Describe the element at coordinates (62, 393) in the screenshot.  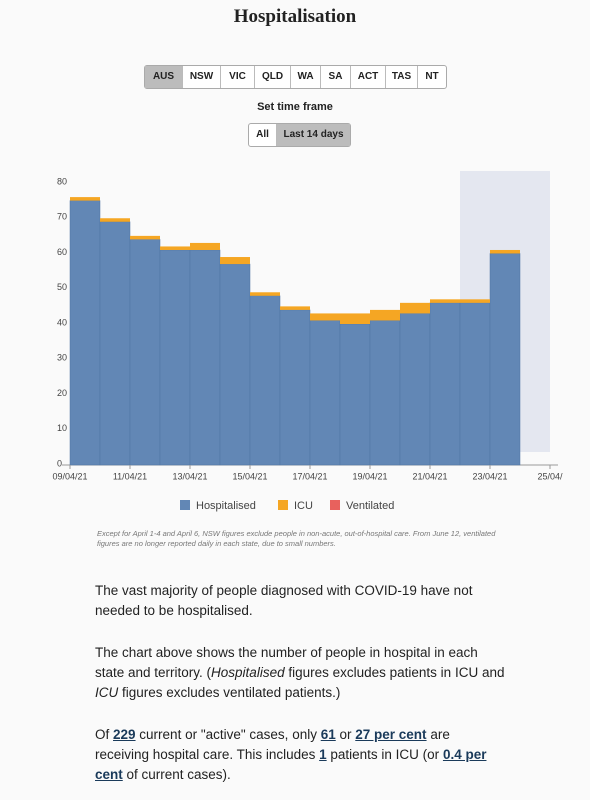
I see `y-tick-label: 20` at that location.